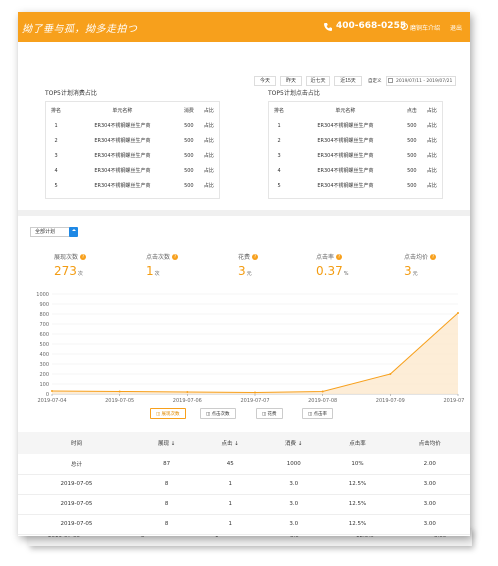  What do you see at coordinates (44, 365) in the screenshot?
I see `y-tick-label: 300` at bounding box center [44, 365].